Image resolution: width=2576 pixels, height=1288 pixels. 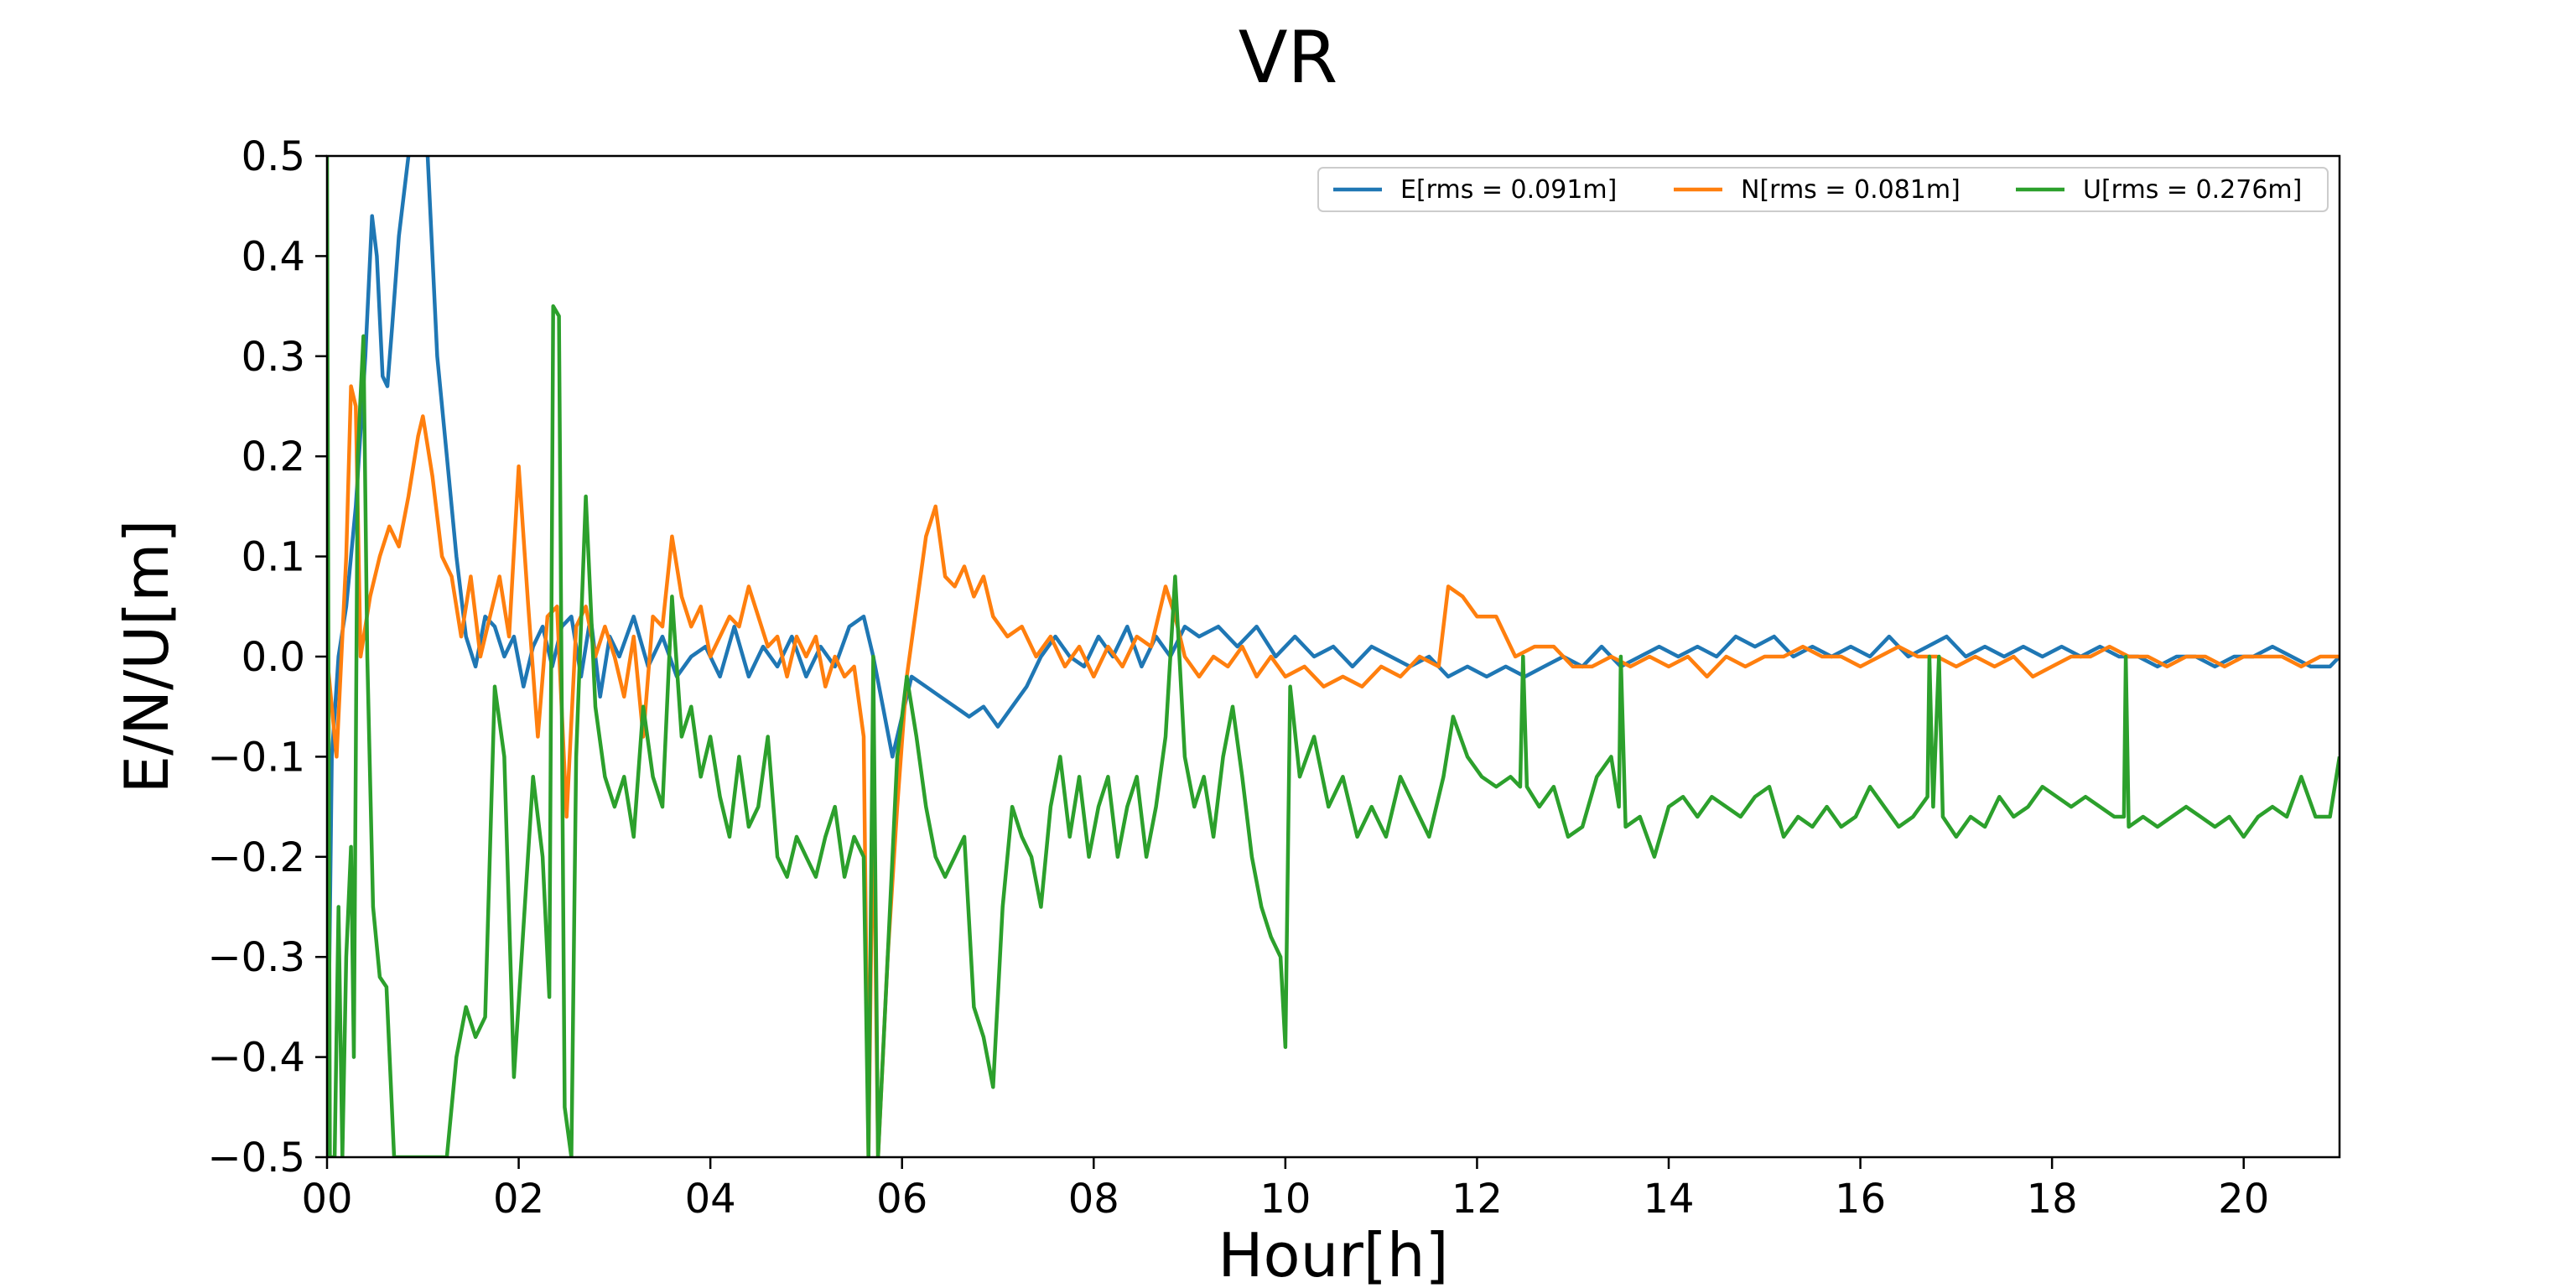 What do you see at coordinates (1477, 1199) in the screenshot?
I see `x-tick-label-6: 12` at bounding box center [1477, 1199].